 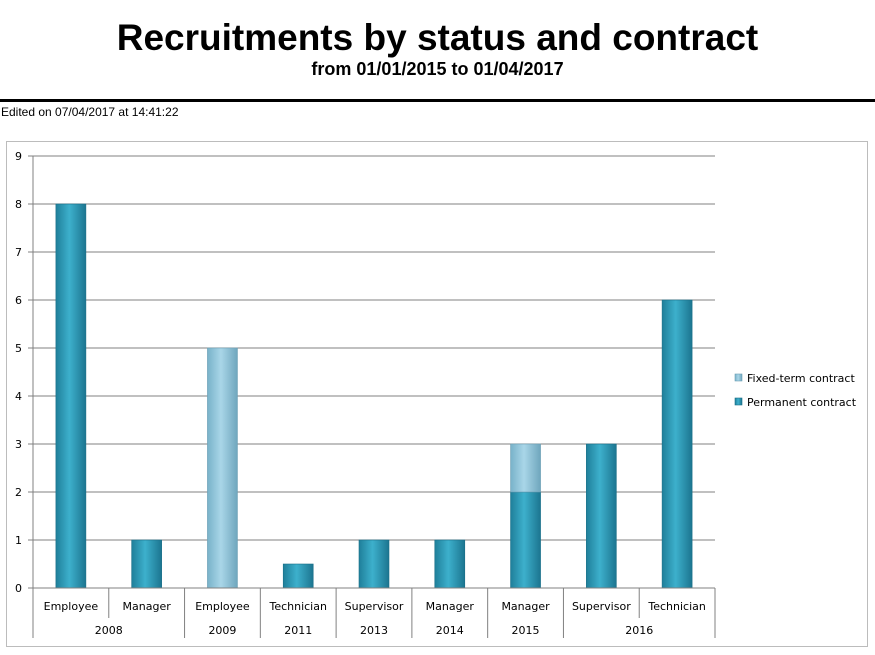 I want to click on y-tick-label: 7, so click(x=18, y=252).